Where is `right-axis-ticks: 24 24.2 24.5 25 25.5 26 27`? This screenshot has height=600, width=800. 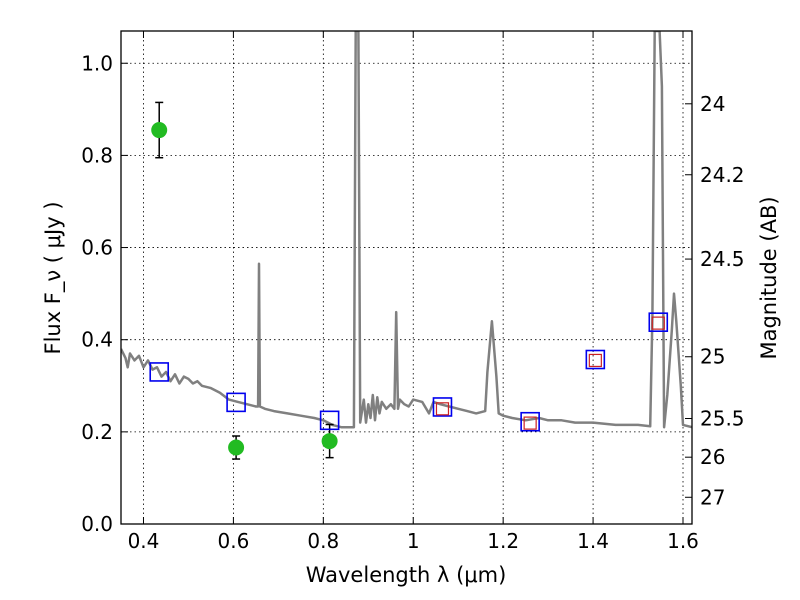
right-axis-ticks: 24 24.2 24.5 25 25.5 26 27 is located at coordinates (715, 300).